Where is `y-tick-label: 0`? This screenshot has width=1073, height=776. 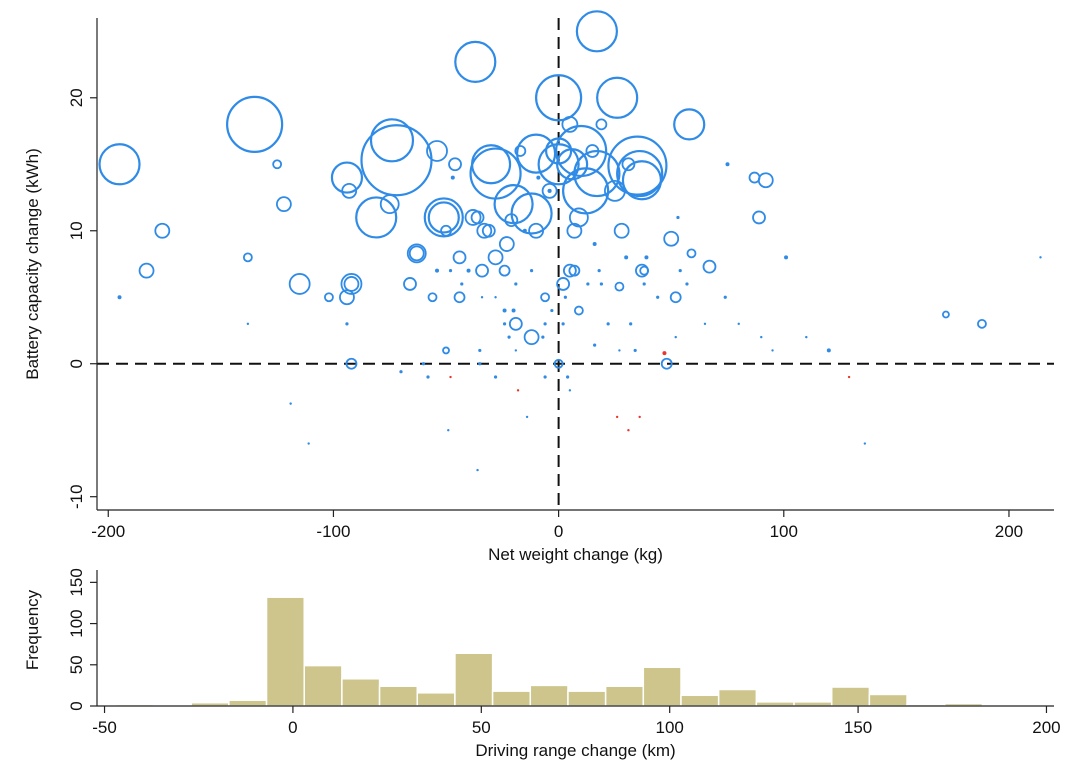
y-tick-label: 0 is located at coordinates (76, 363).